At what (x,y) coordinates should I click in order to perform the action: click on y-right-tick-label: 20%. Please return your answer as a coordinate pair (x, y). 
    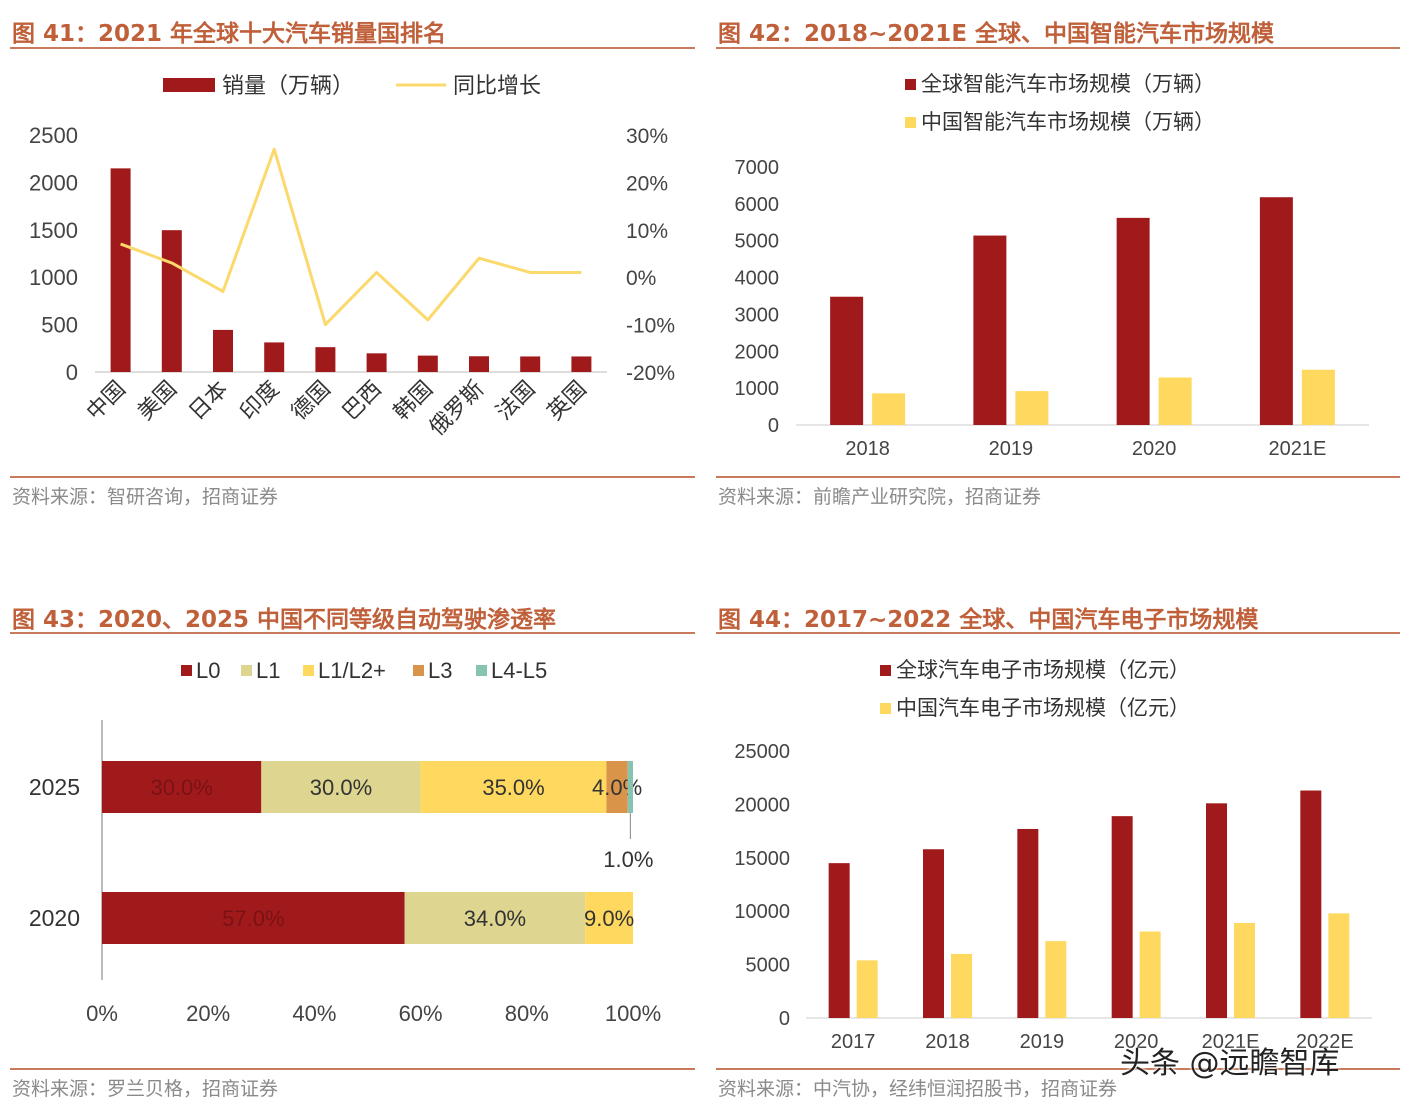
    Looking at the image, I should click on (647, 183).